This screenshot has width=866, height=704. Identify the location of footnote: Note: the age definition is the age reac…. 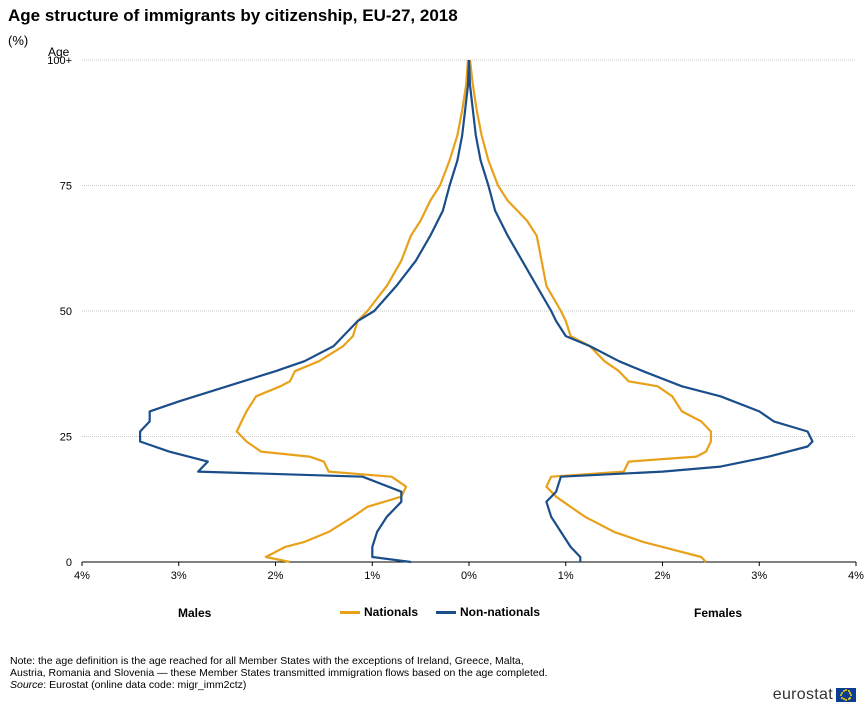
(360, 673).